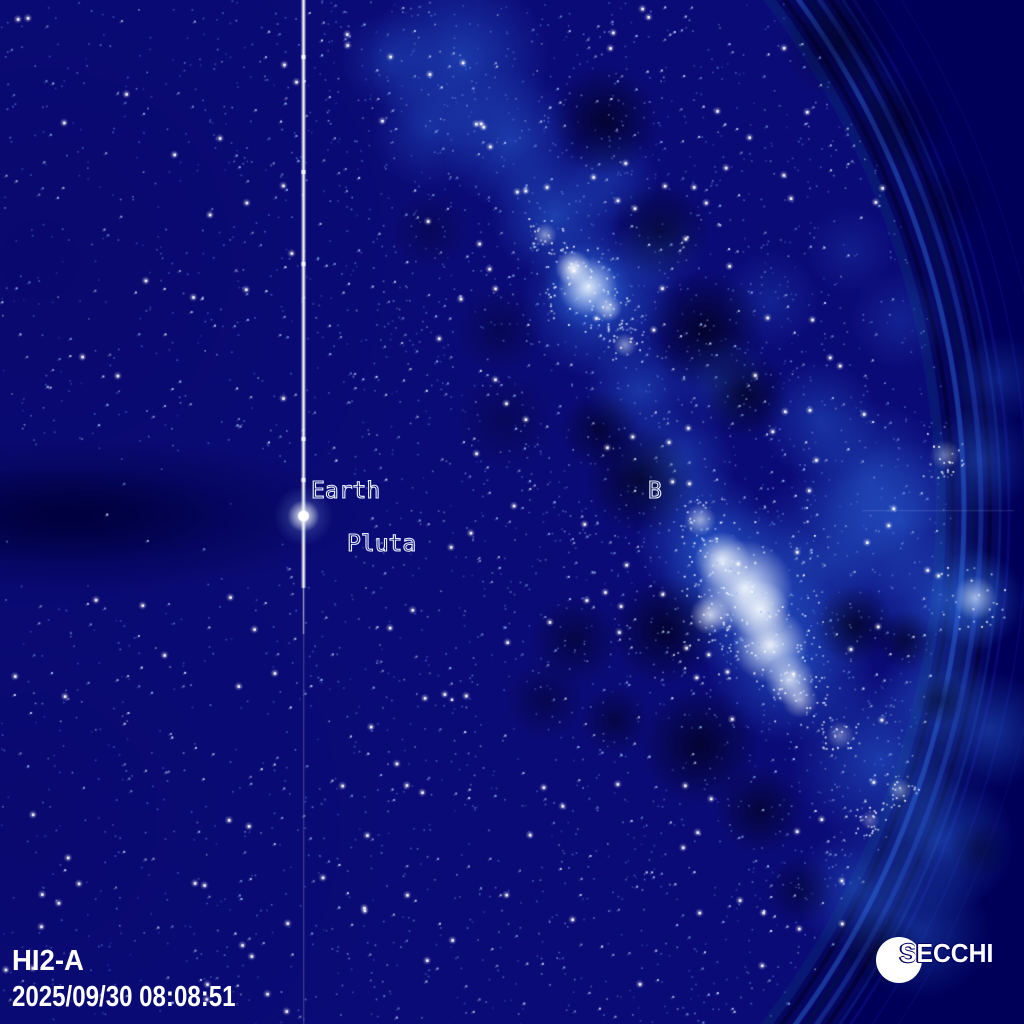 Image resolution: width=1024 pixels, height=1024 pixels. What do you see at coordinates (947, 953) in the screenshot?
I see `secchi-logo-text: SECCHI` at bounding box center [947, 953].